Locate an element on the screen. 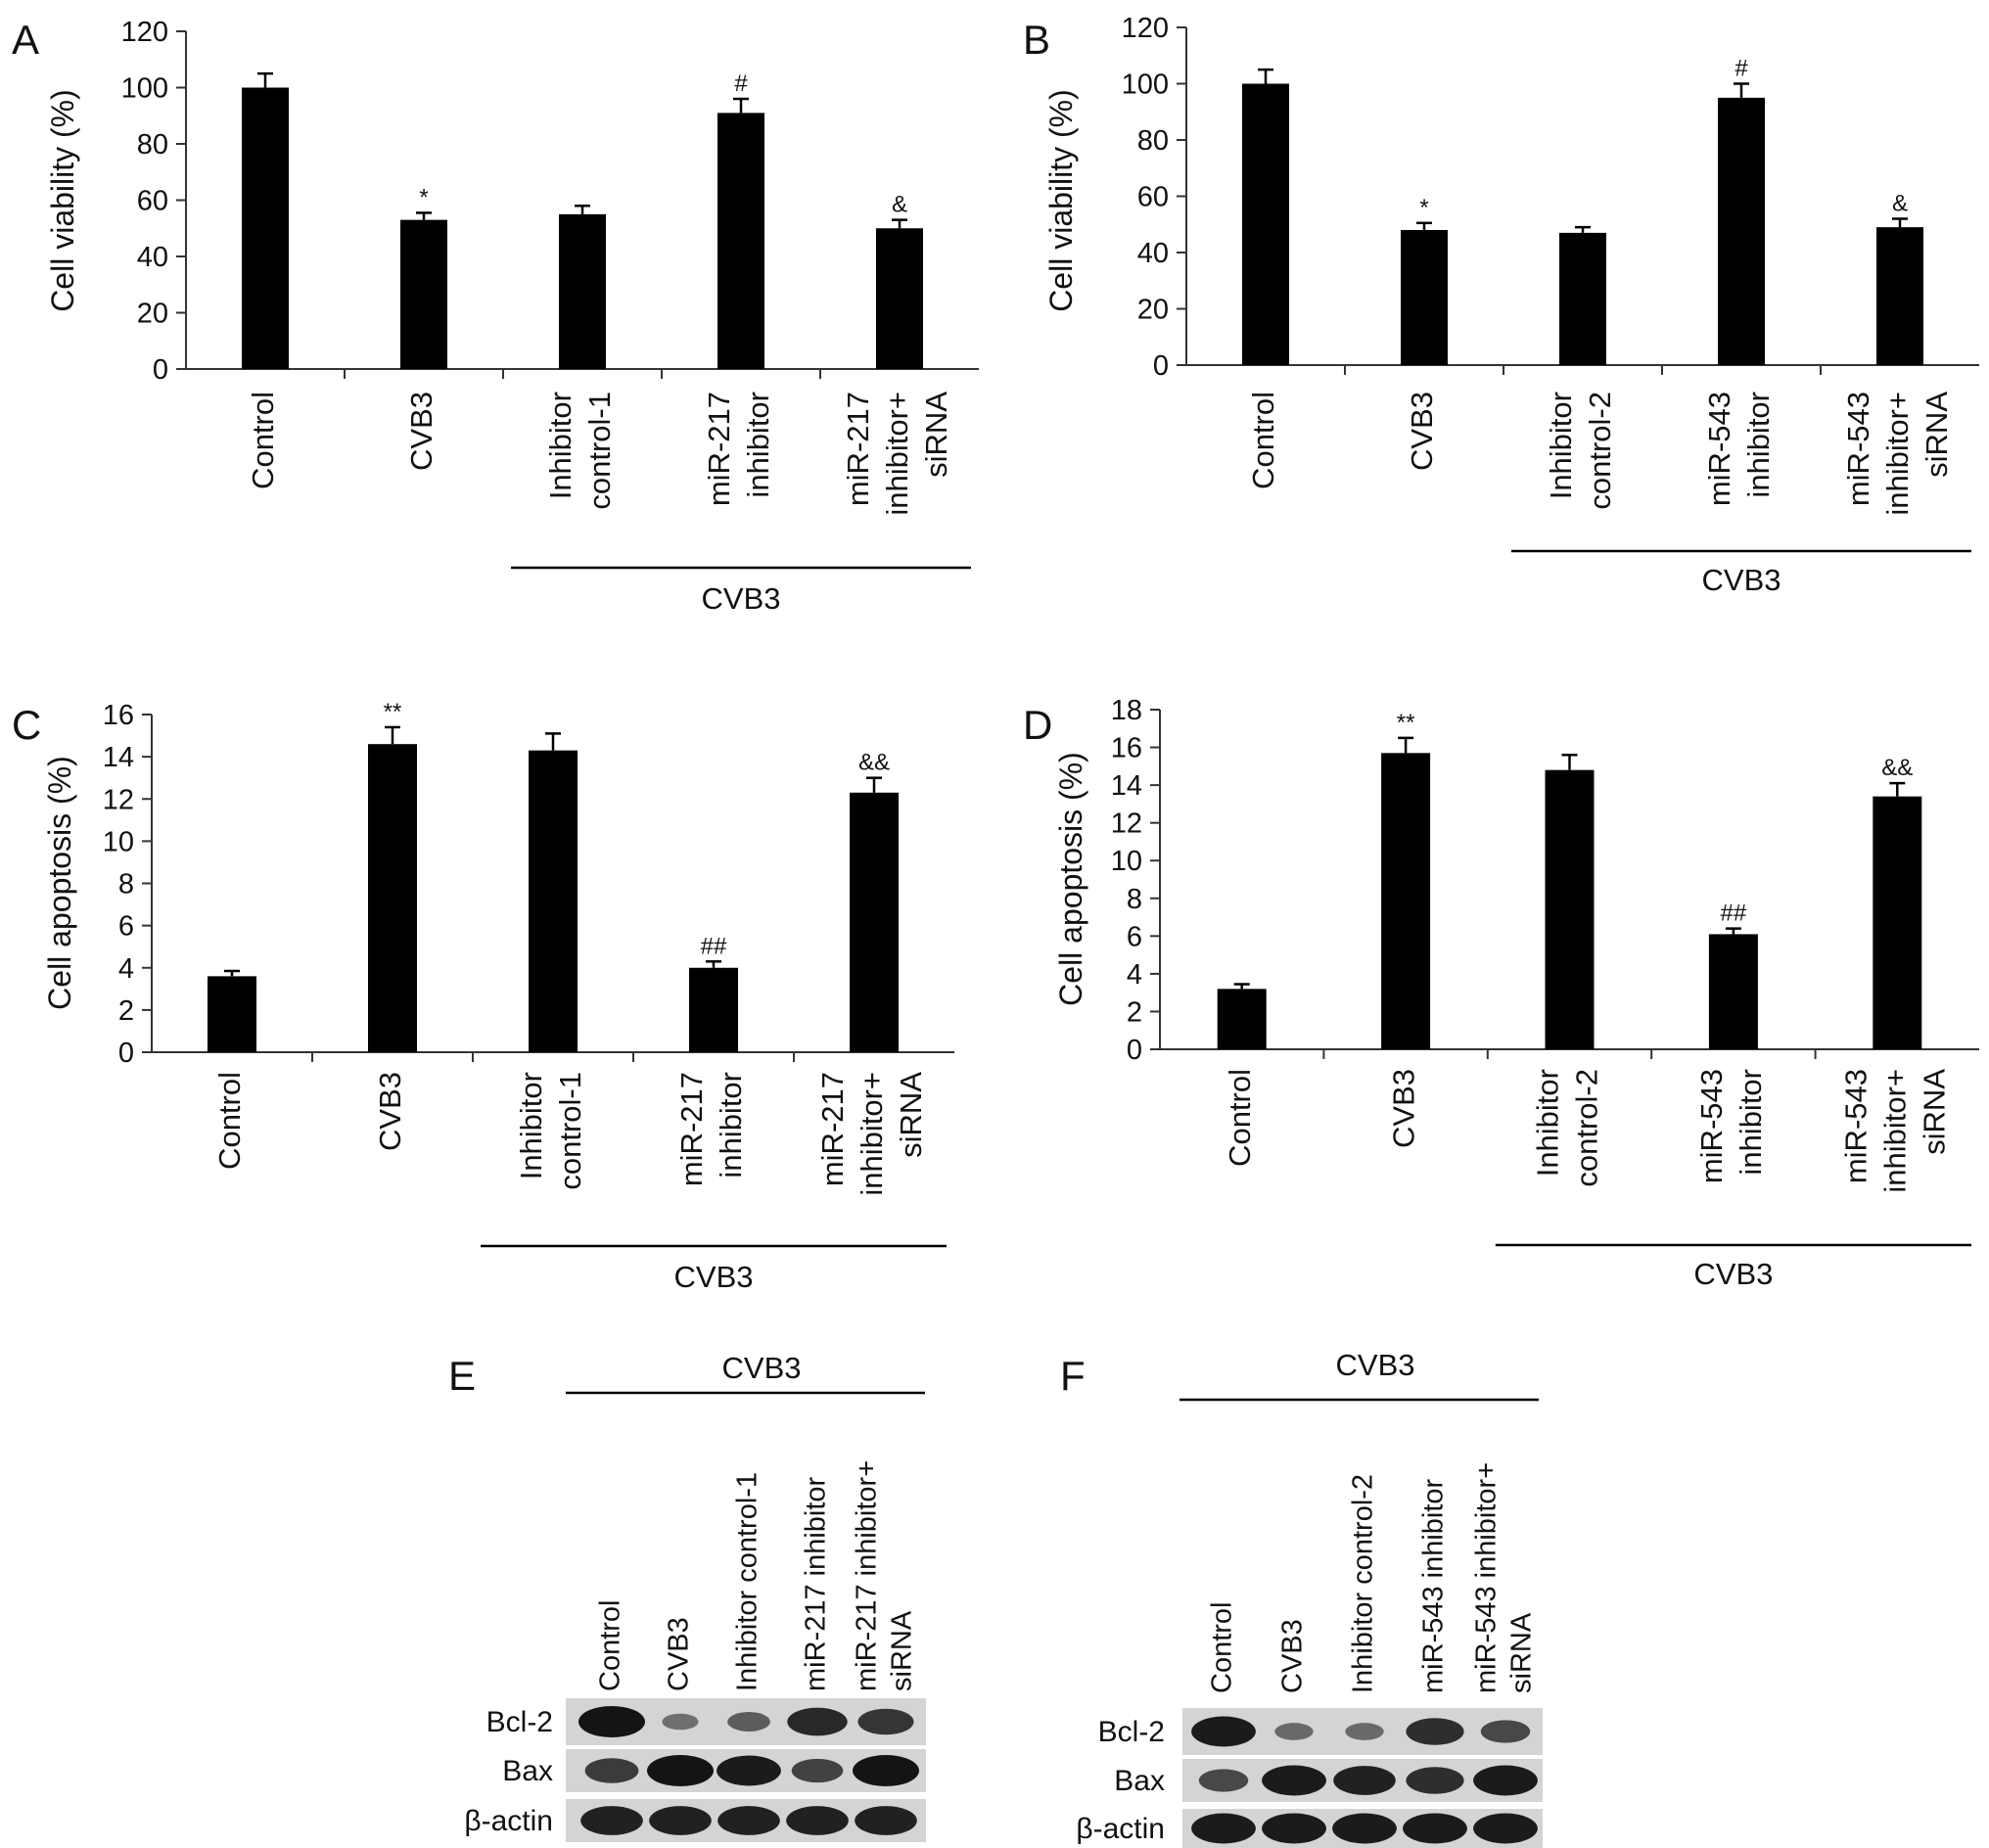  y-tick-label: 12 is located at coordinates (118, 799).